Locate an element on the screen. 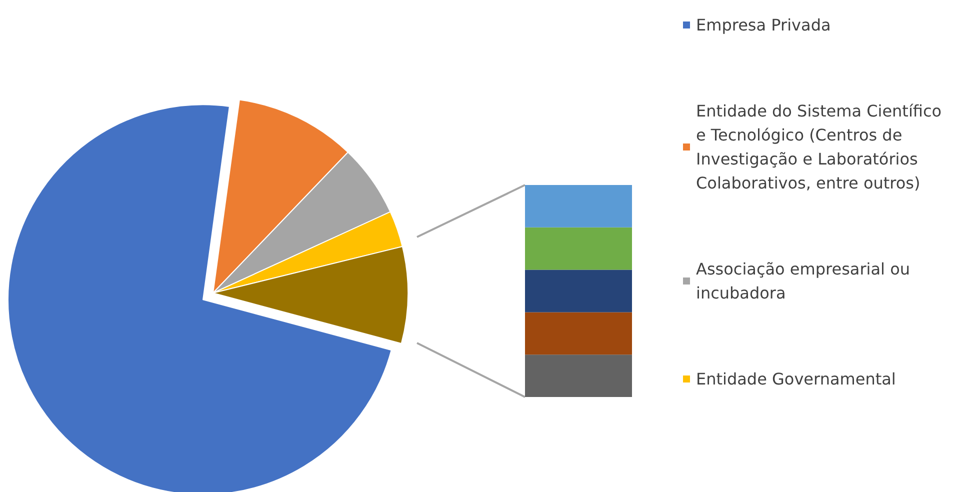 Image resolution: width=970 pixels, height=492 pixels. legend-label: Empresa Privada is located at coordinates (763, 25).